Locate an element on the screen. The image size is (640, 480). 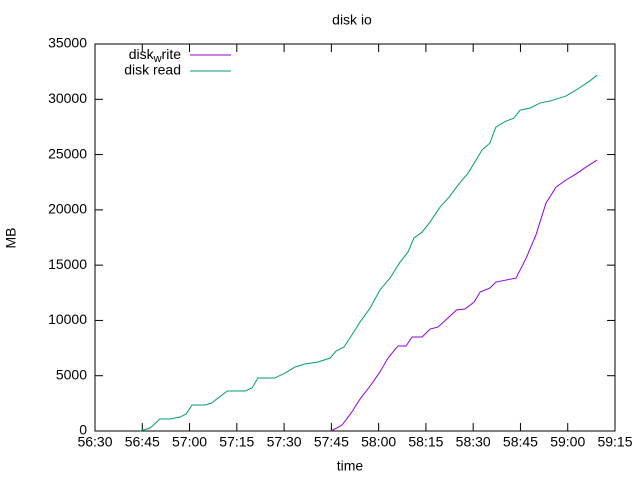
x-tick-label: 59:15 is located at coordinates (614, 442).